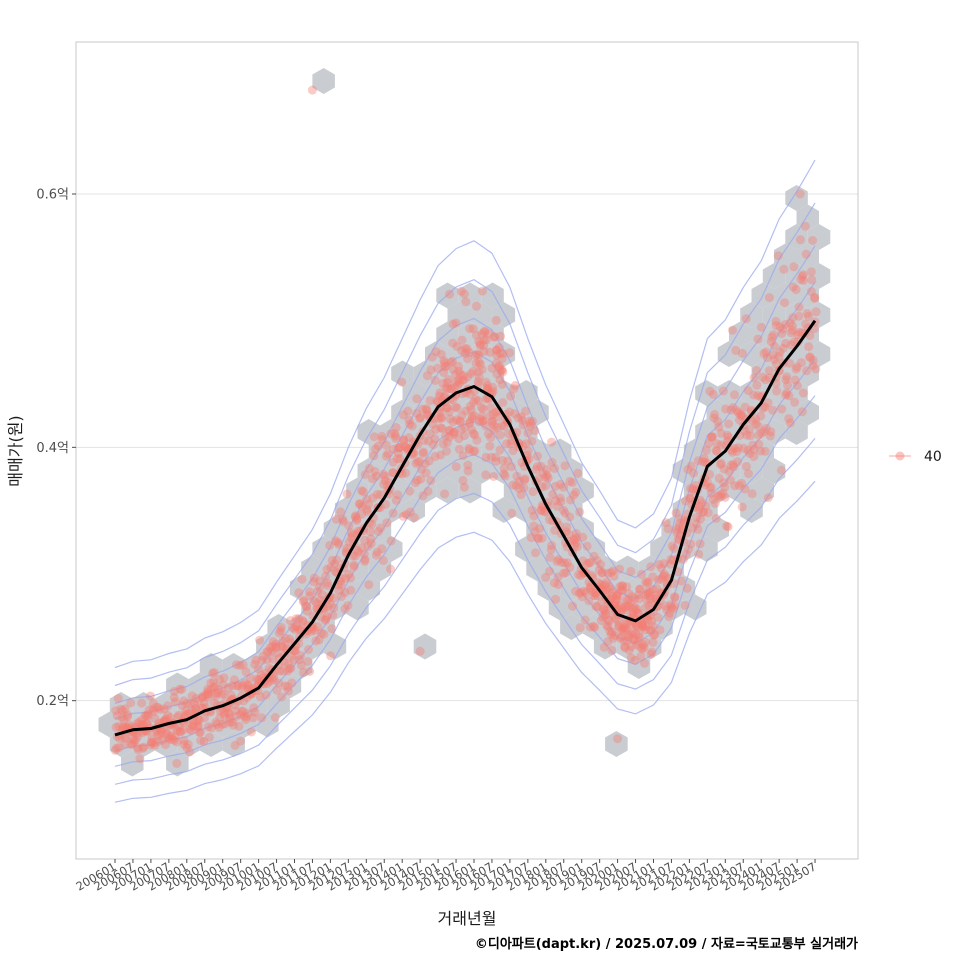 The height and width of the screenshot is (964, 960). I want to click on legend-label: 40, so click(933, 457).